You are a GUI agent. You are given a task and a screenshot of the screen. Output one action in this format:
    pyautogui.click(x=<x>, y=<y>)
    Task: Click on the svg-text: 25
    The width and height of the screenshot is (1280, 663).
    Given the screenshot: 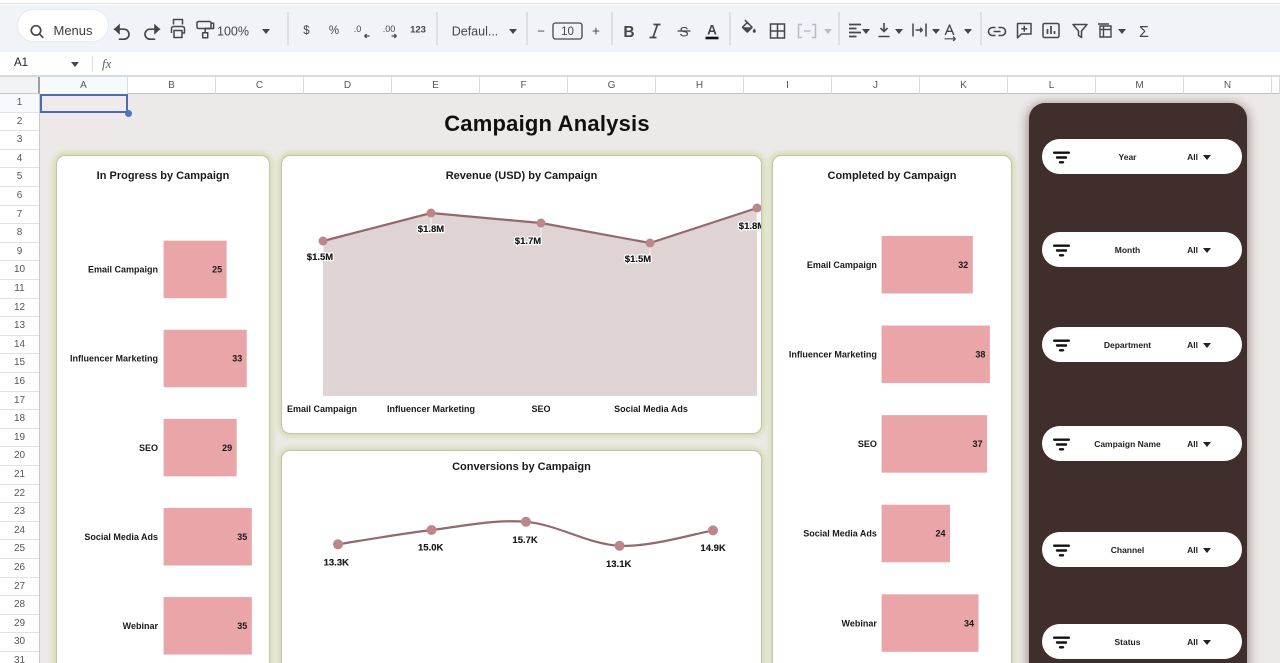 What is the action you would take?
    pyautogui.click(x=217, y=270)
    